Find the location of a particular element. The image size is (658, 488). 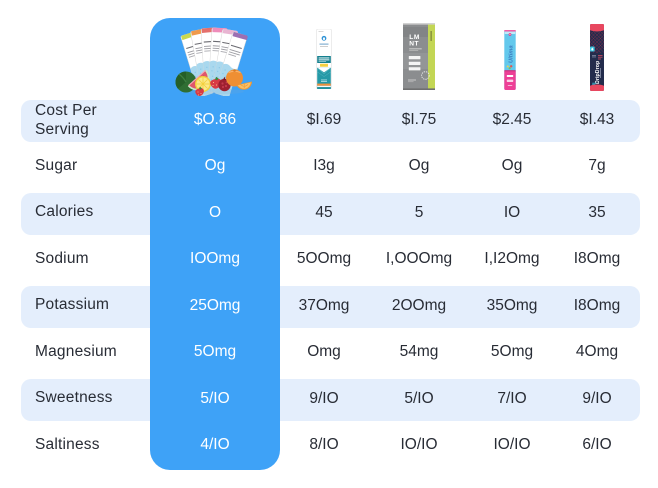

svg-text: NT is located at coordinates (414, 43).